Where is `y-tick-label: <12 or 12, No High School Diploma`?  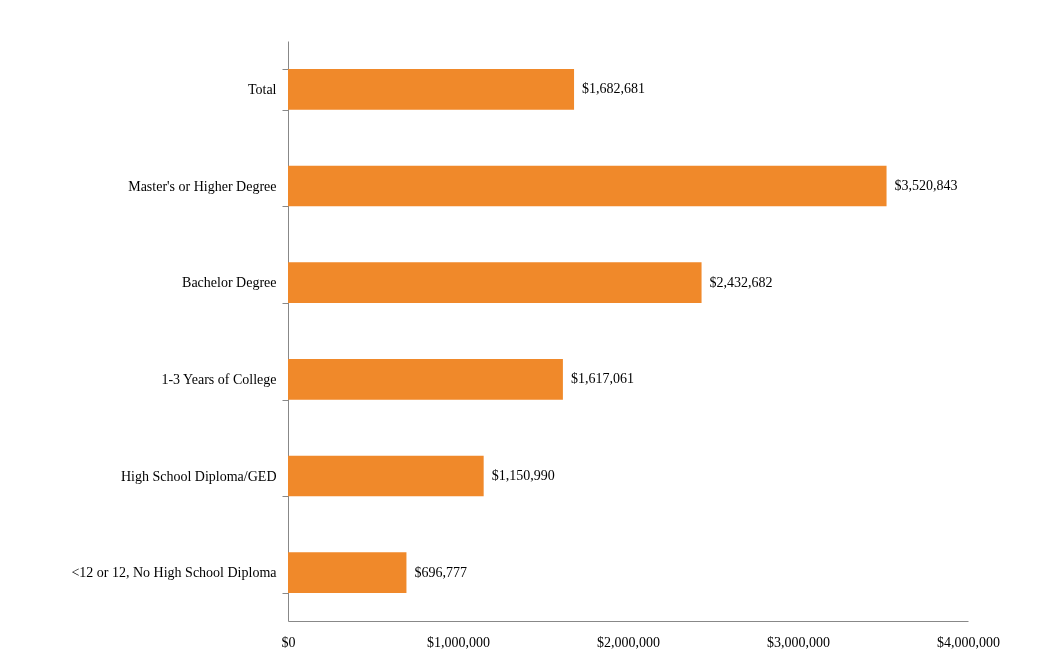
y-tick-label: <12 or 12, No High School Diploma is located at coordinates (174, 573).